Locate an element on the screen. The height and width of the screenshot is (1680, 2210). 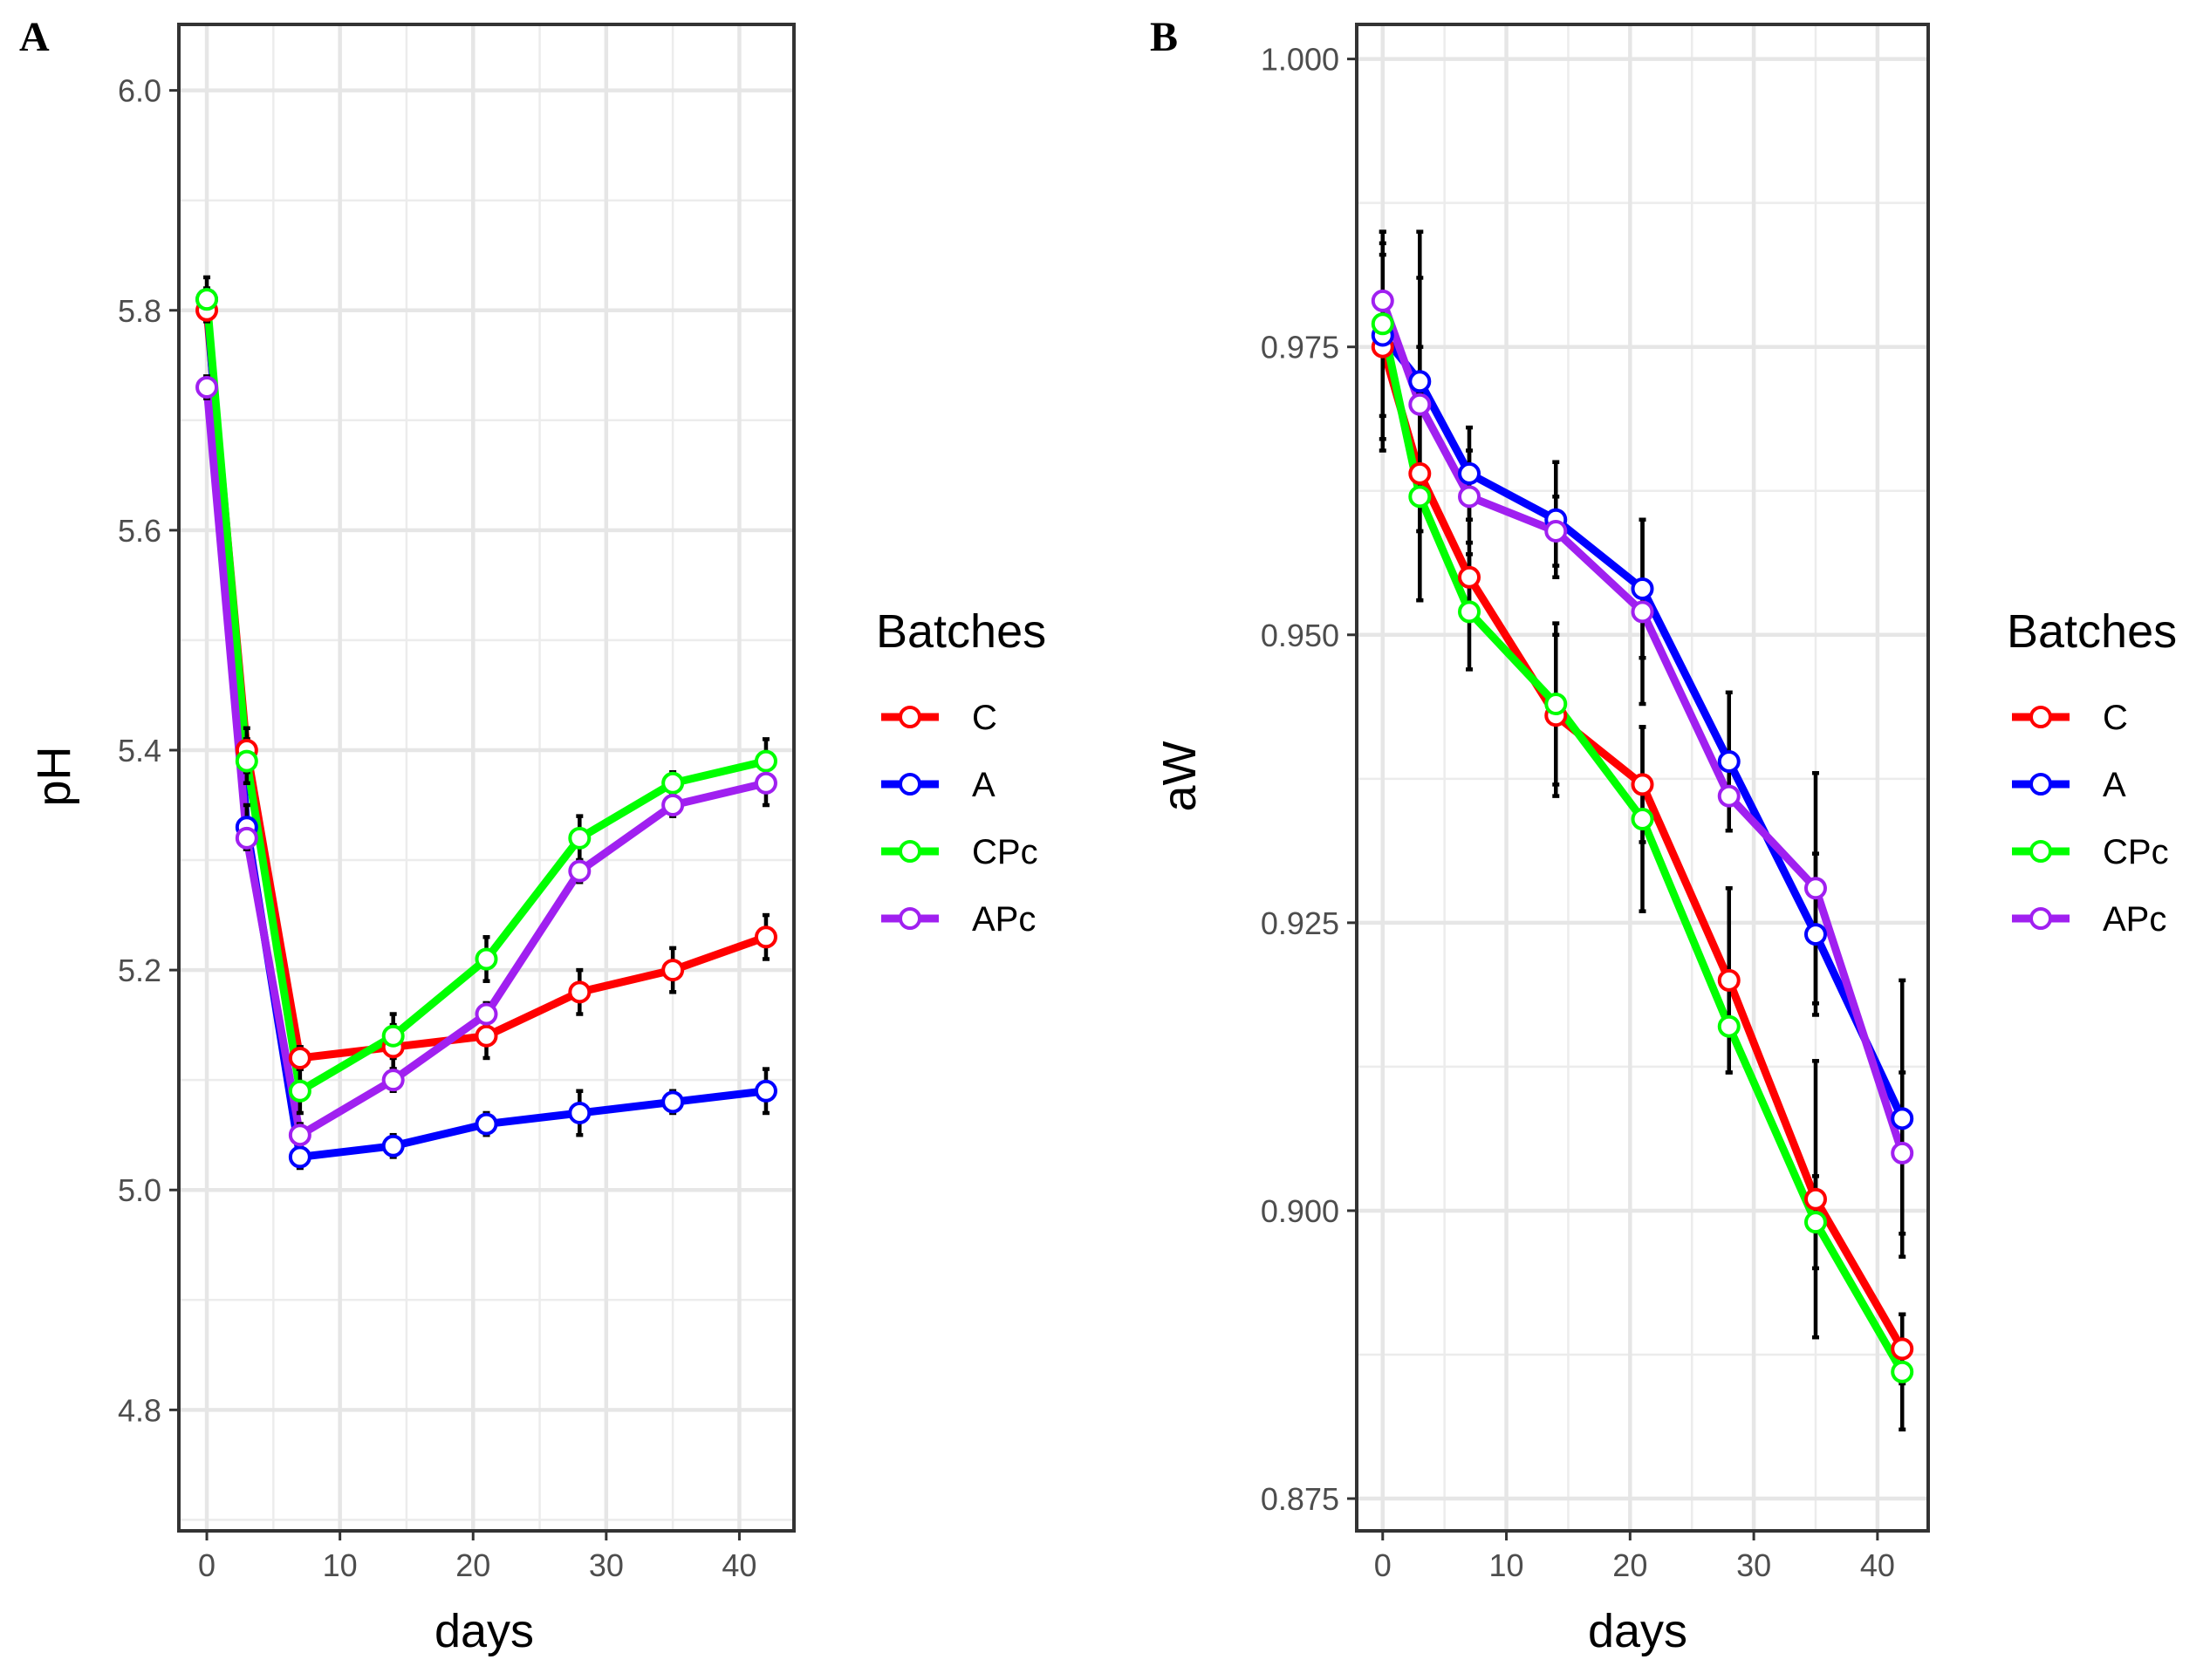
ph-legend-item-cpc: CPc is located at coordinates (959, 852).